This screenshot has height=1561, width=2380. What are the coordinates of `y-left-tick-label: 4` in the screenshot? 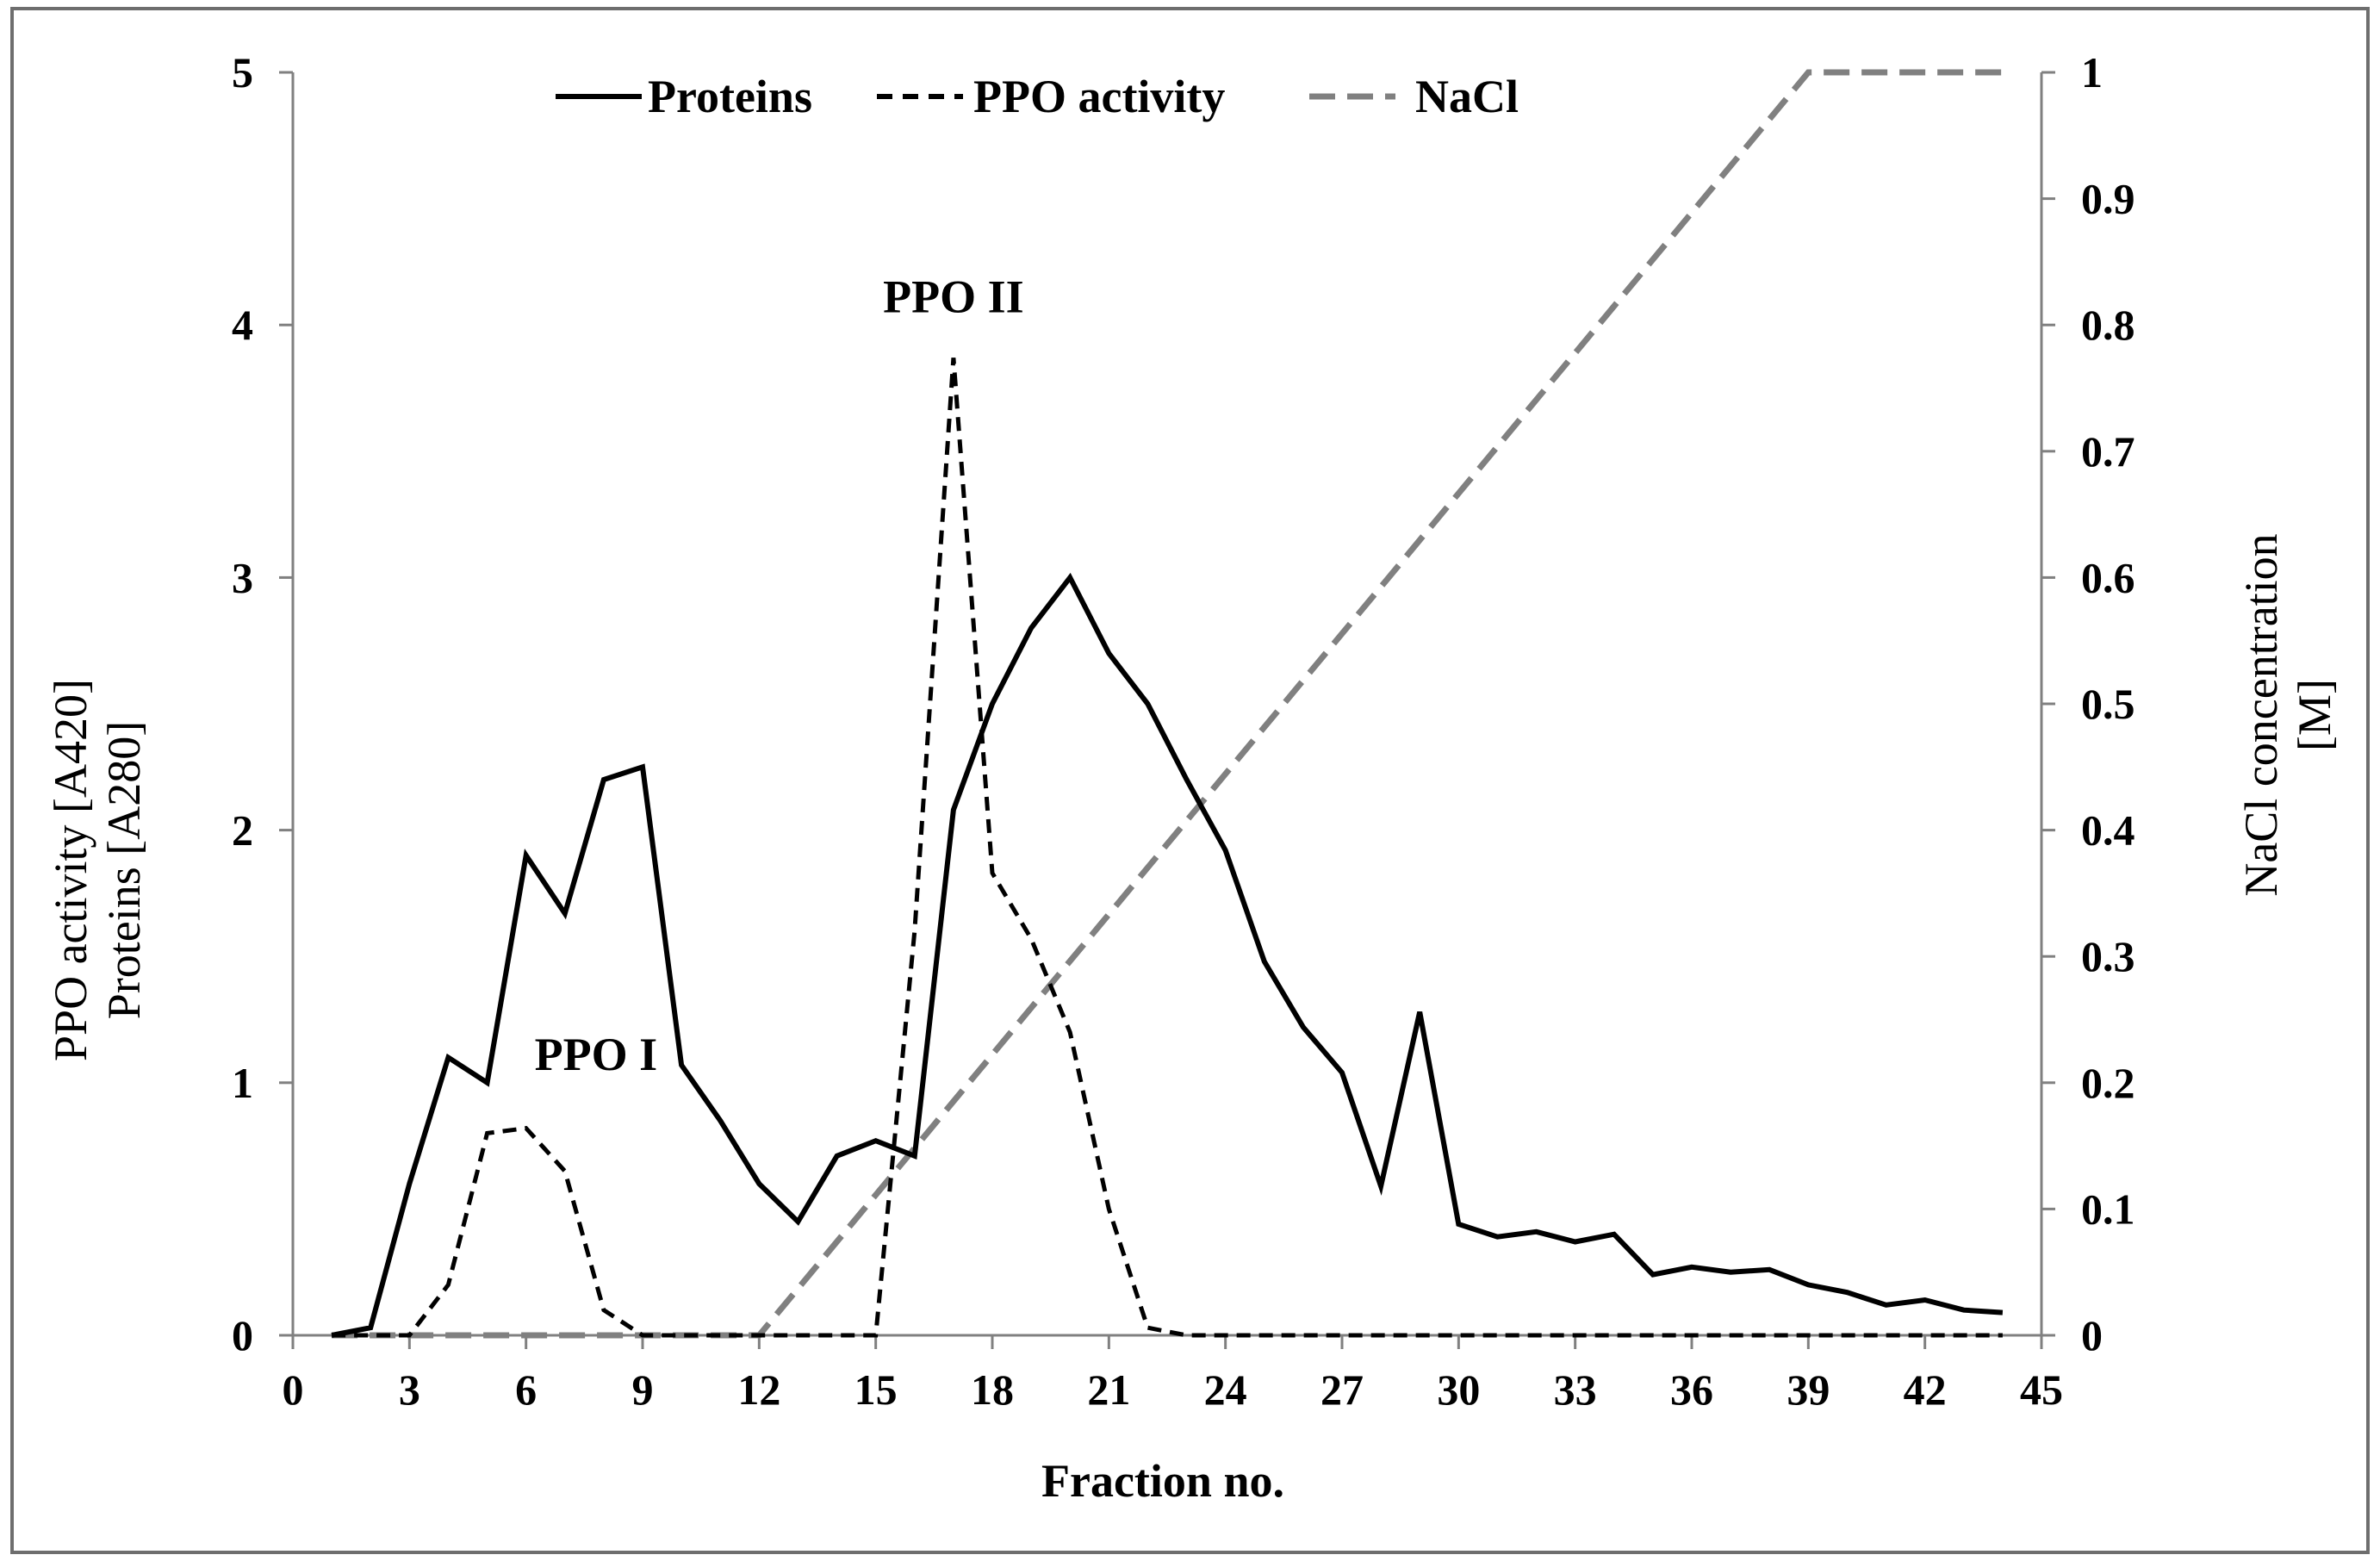 It's located at (243, 325).